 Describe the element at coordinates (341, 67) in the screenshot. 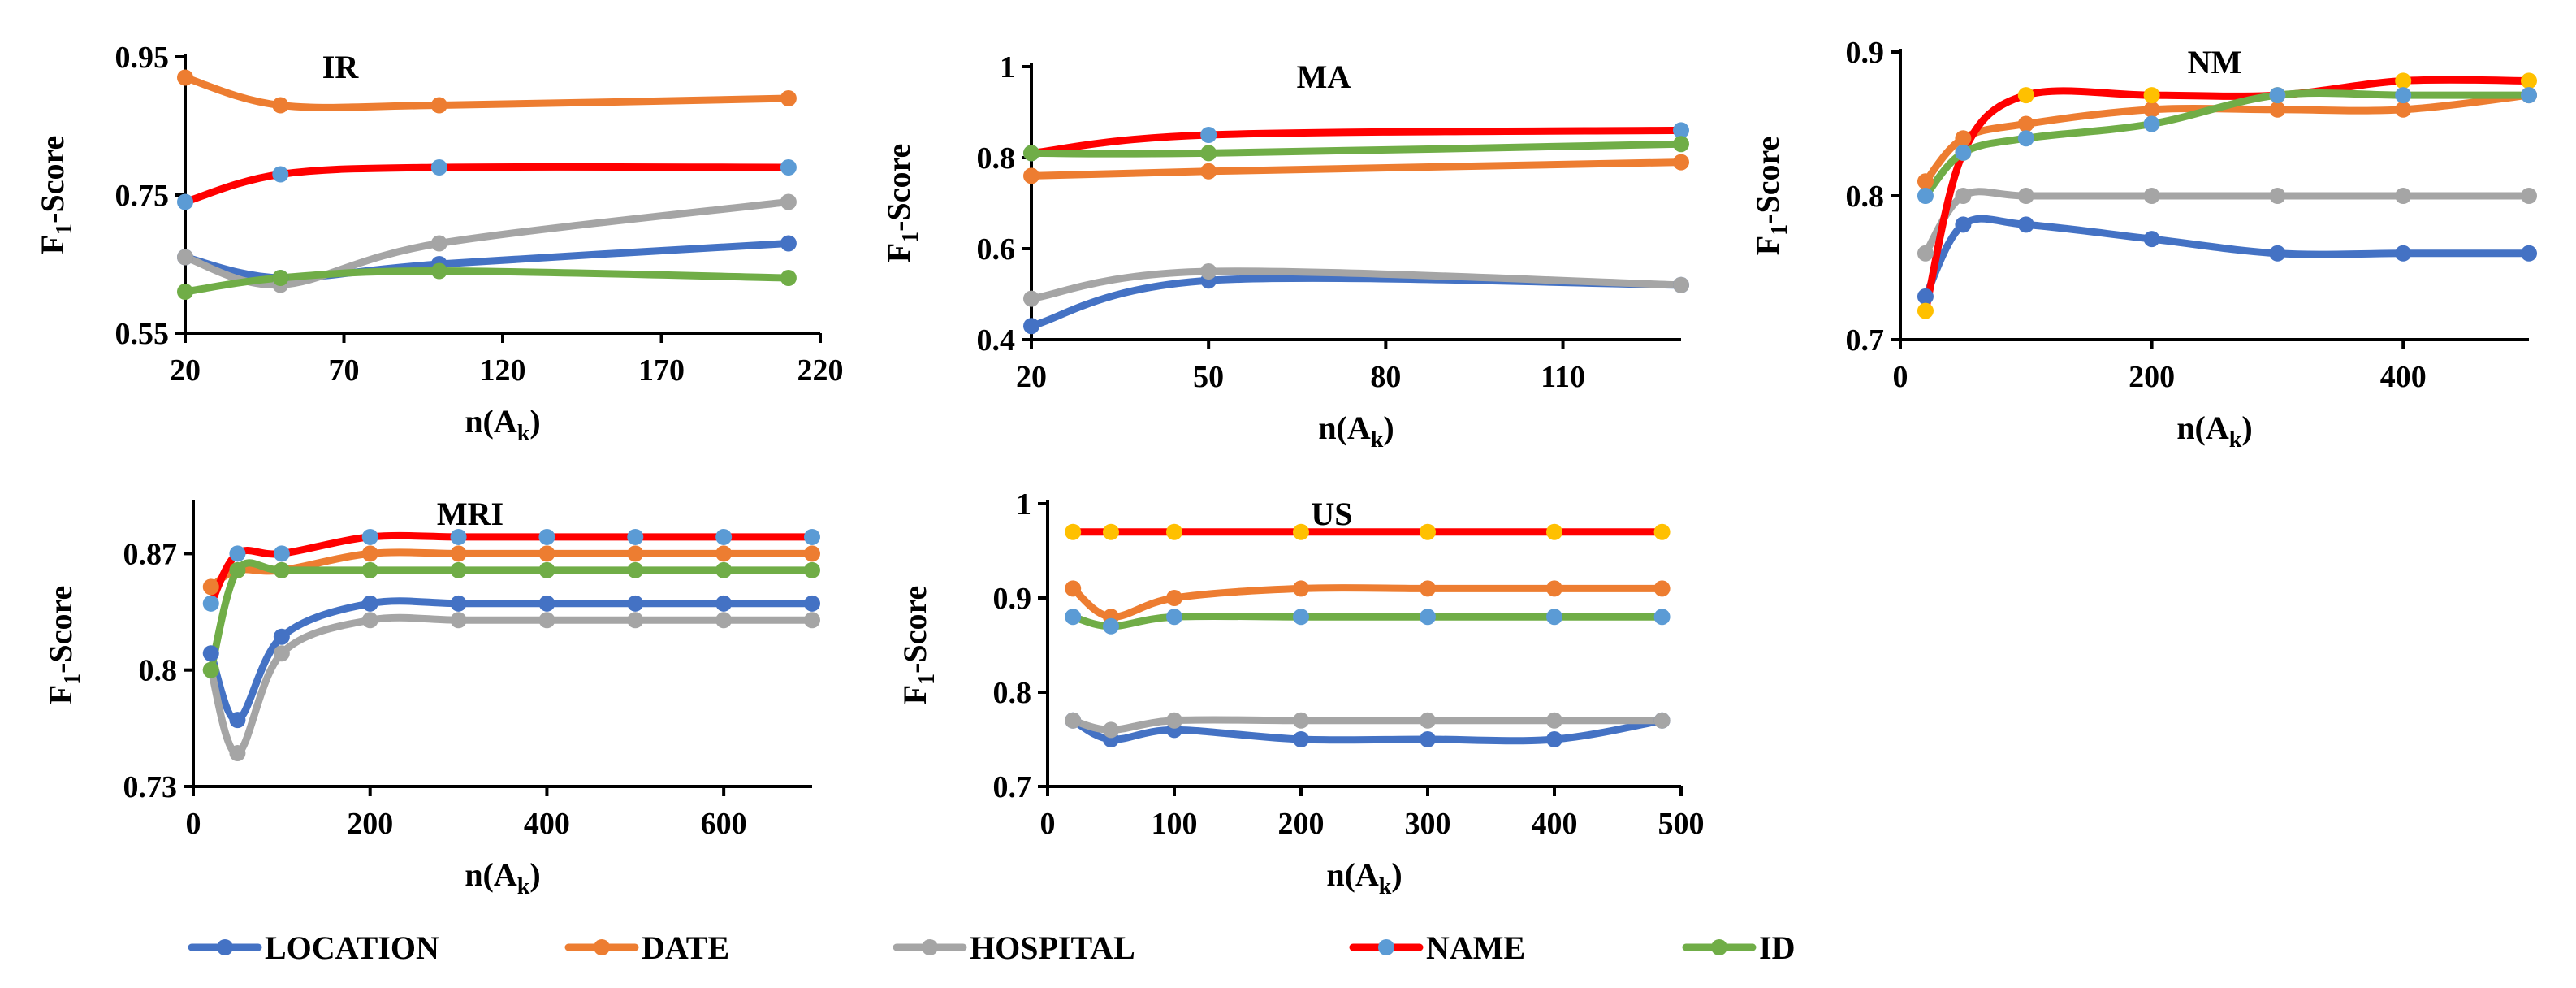

I see `chart-title: IR` at that location.